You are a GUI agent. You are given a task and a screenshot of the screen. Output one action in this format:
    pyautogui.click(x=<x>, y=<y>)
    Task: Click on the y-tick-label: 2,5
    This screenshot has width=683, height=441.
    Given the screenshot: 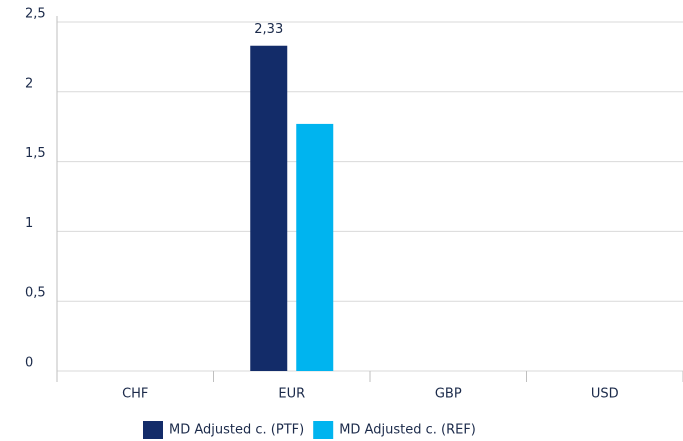 What is the action you would take?
    pyautogui.click(x=35, y=14)
    